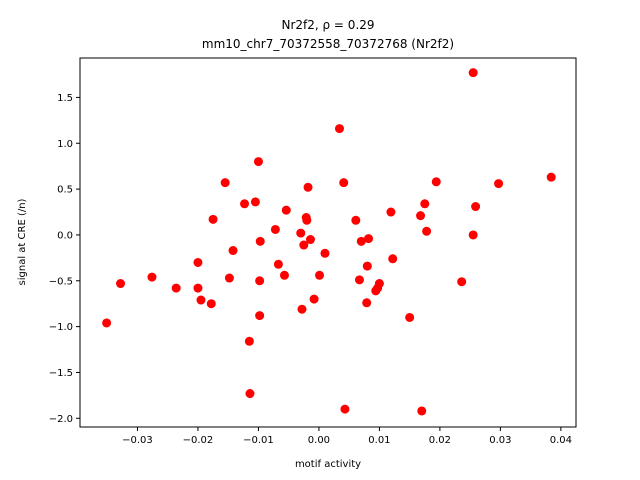 This screenshot has height=480, width=640. Describe the element at coordinates (22, 241) in the screenshot. I see `y-axis-label: signal at CRE (/n)` at that location.